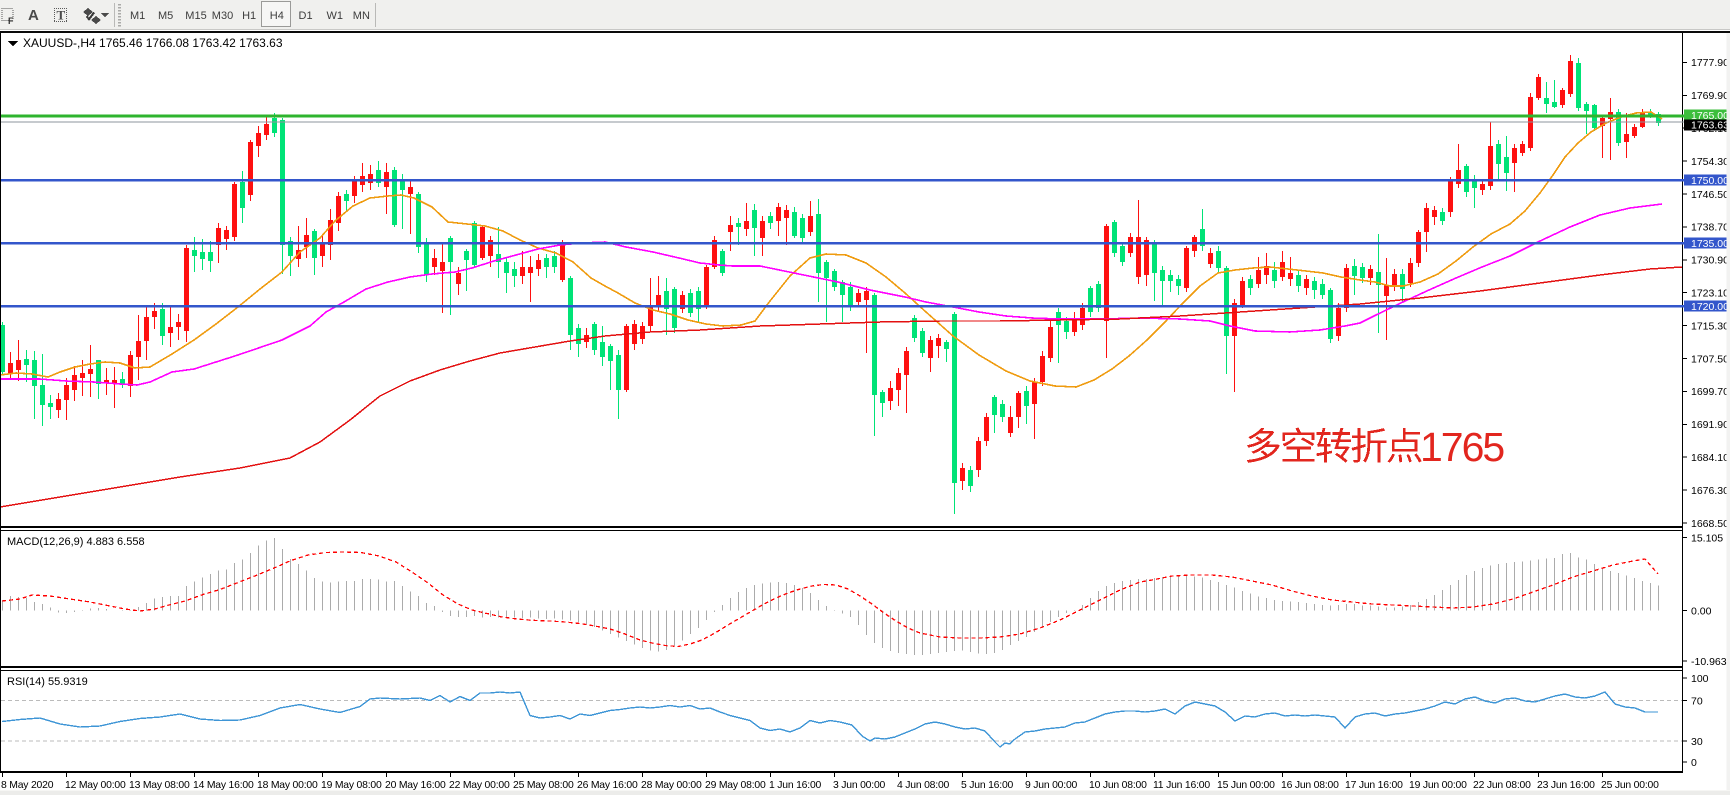 The width and height of the screenshot is (1730, 795). I want to click on svg-text: M1, so click(137, 16).